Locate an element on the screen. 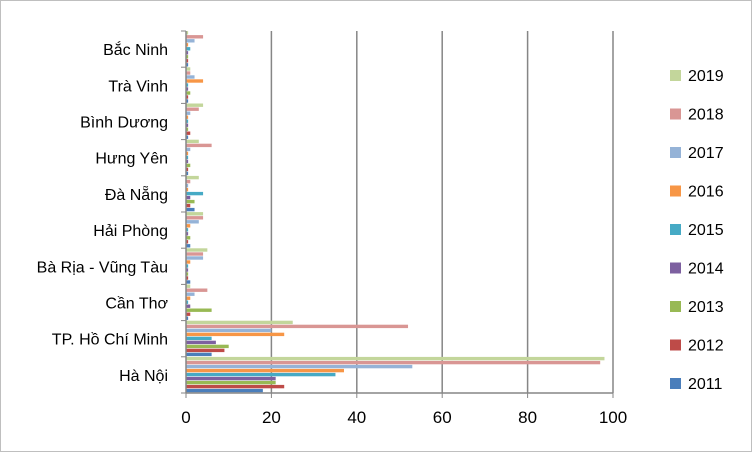 The width and height of the screenshot is (752, 452). x-tick-label: 60 is located at coordinates (442, 417).